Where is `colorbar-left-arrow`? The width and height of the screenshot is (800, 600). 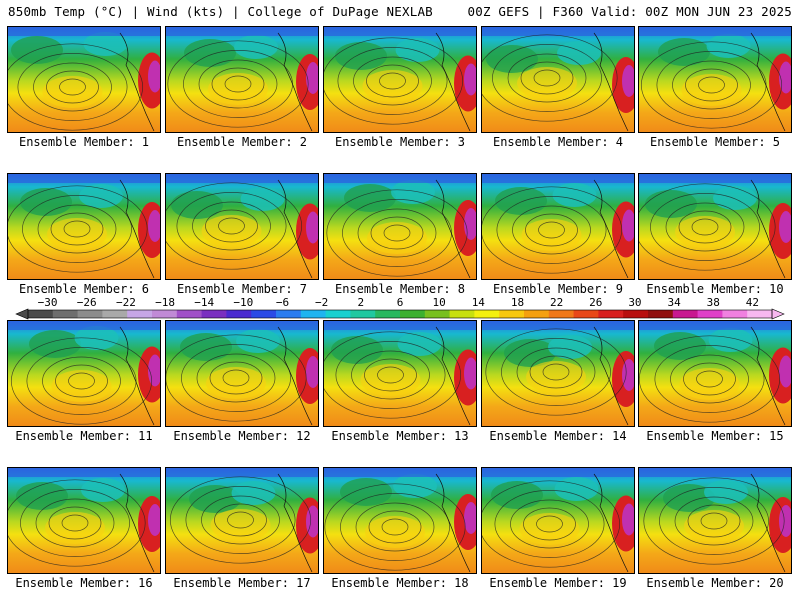
colorbar-left-arrow is located at coordinates (22, 314).